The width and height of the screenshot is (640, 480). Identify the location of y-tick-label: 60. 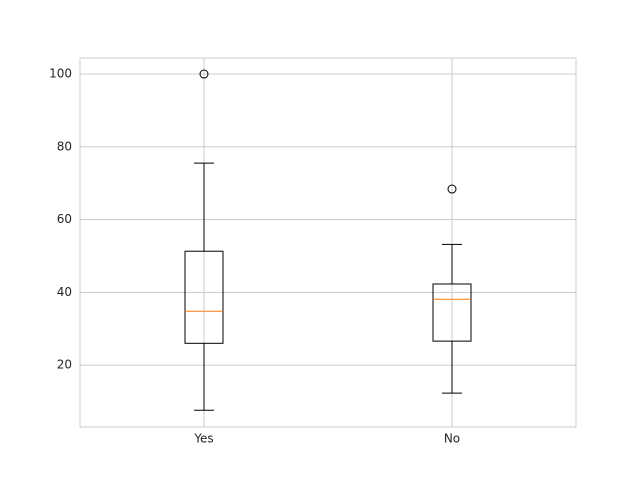
(64, 219).